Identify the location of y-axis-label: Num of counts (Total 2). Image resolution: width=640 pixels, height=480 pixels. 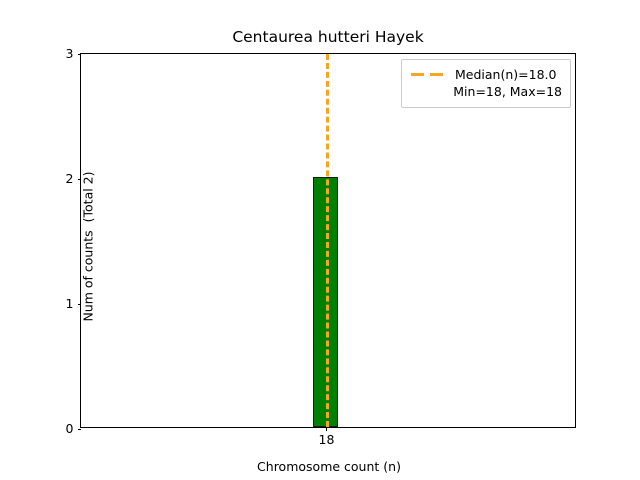
(88, 246).